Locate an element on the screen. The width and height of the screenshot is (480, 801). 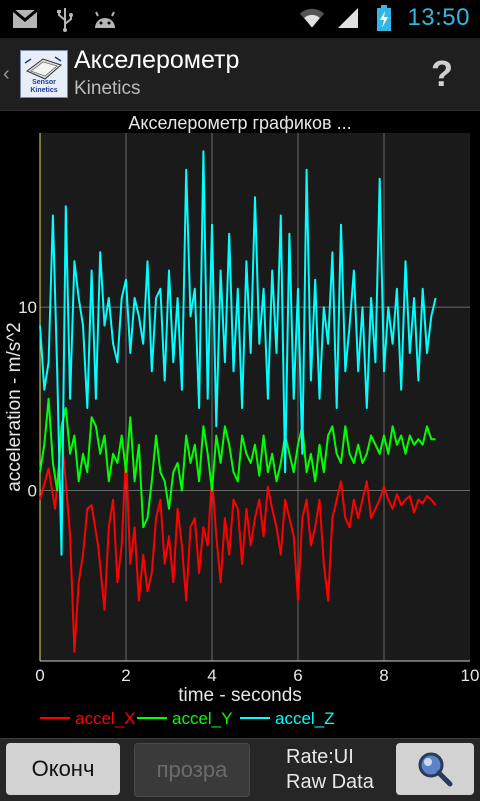
app-logo: Sensor Kinetics is located at coordinates (44, 74).